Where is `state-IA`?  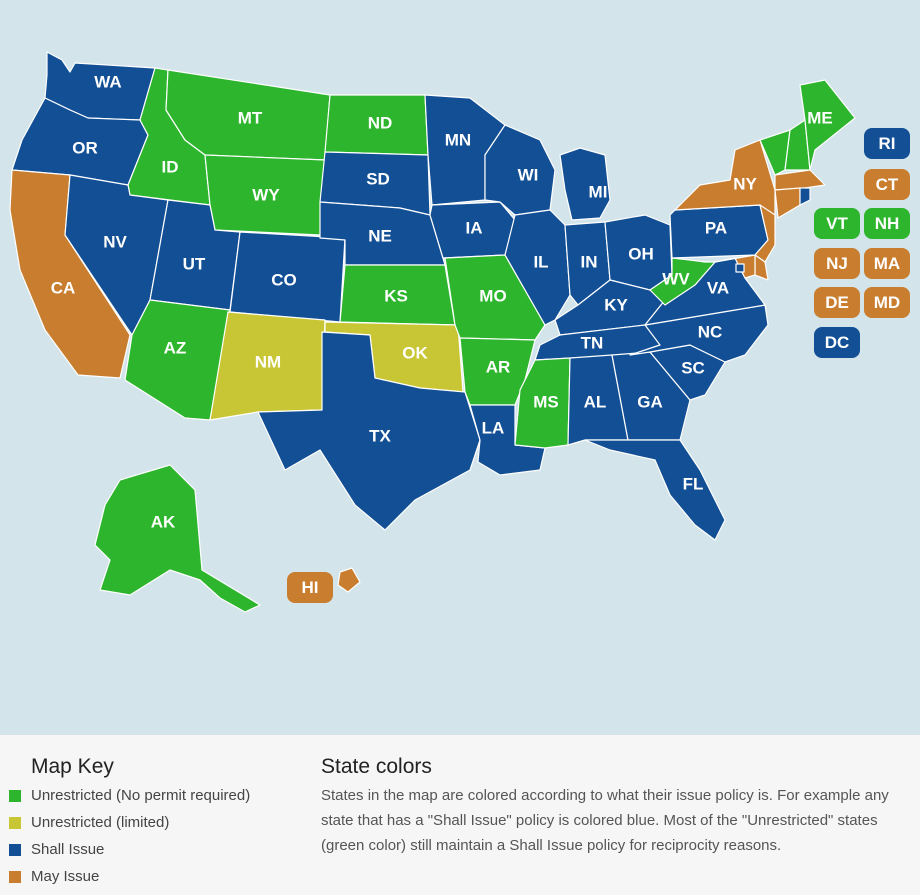
state-IA is located at coordinates (472, 230).